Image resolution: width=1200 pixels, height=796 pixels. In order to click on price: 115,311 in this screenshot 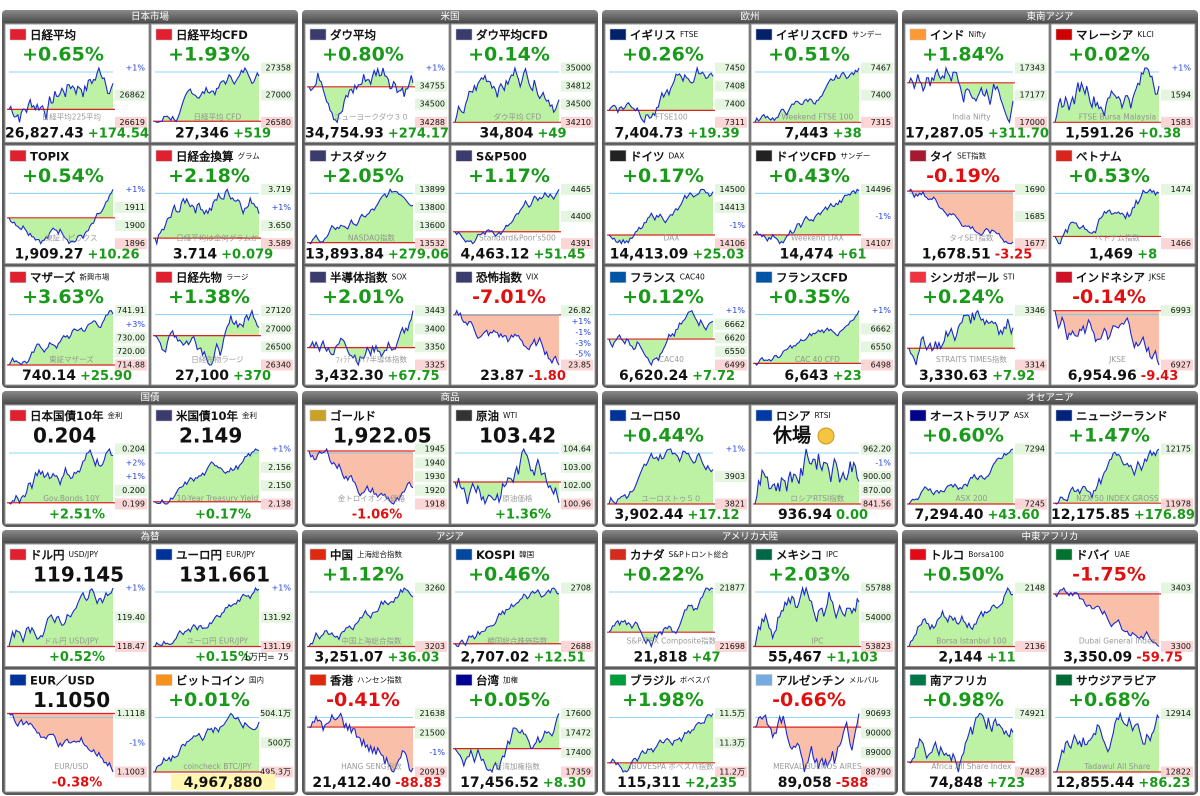, I will do `click(649, 783)`.